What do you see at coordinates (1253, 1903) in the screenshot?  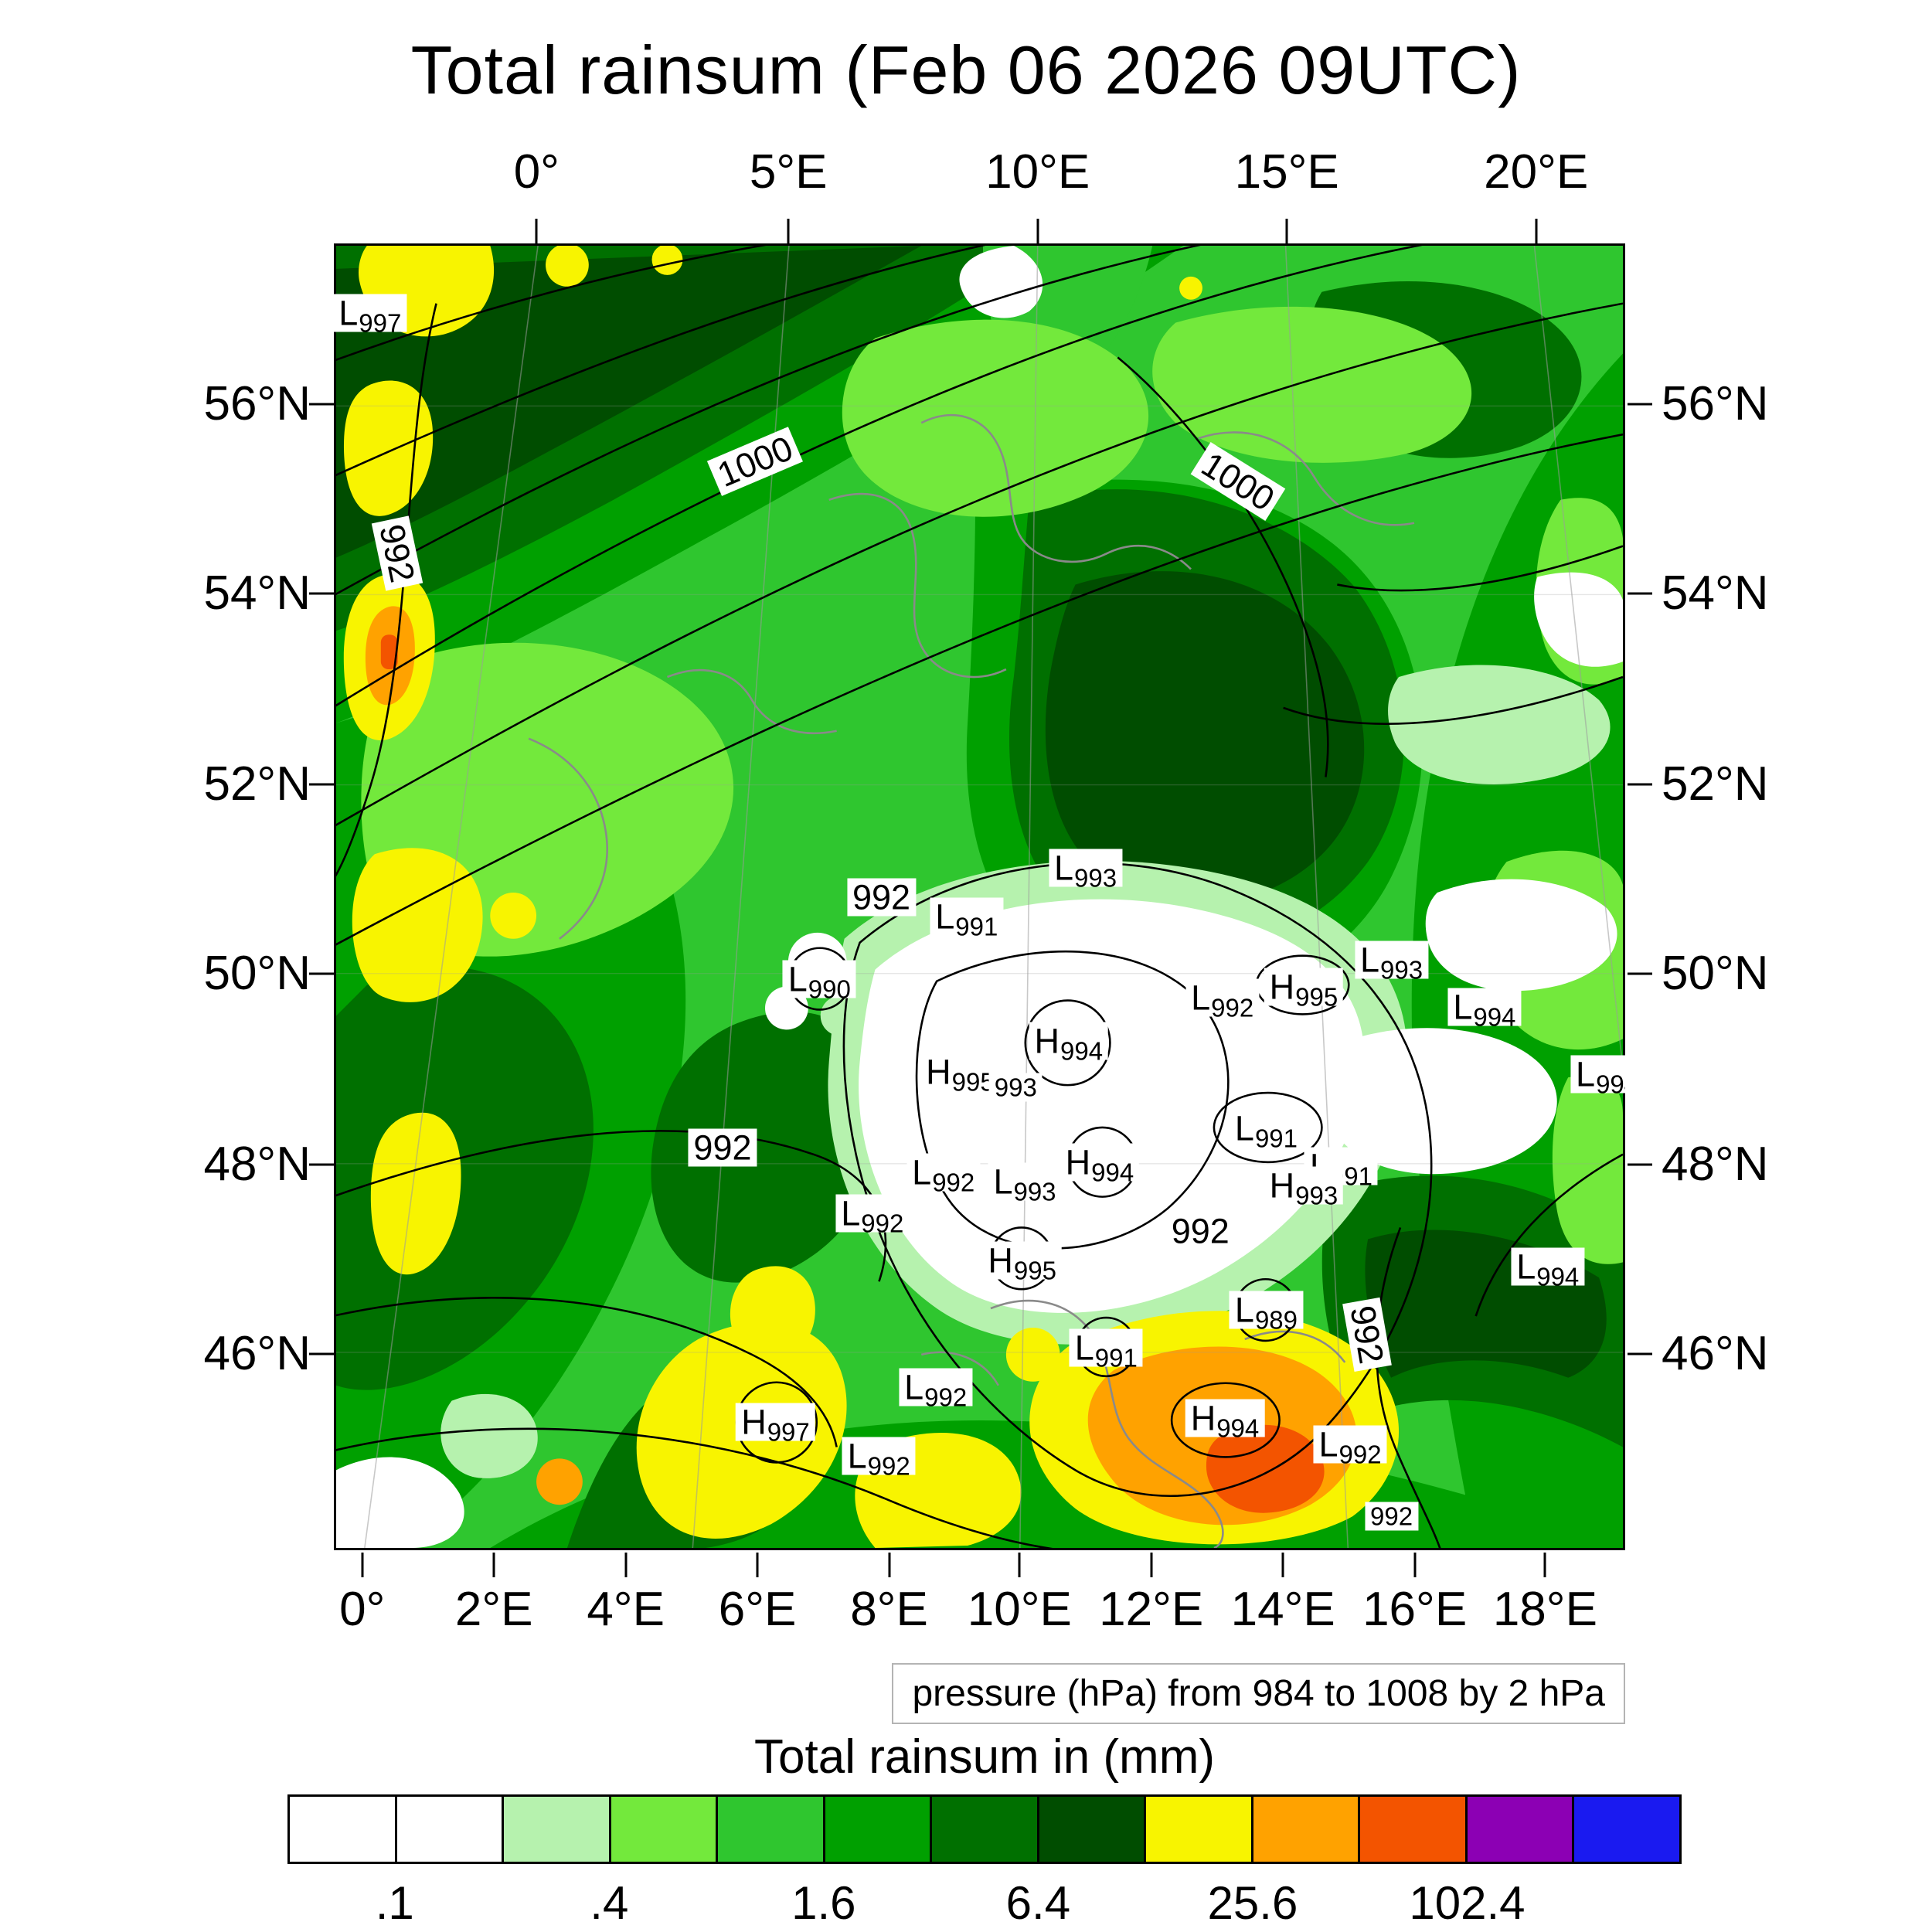 I see `colorbar-tick-label: 25.6` at bounding box center [1253, 1903].